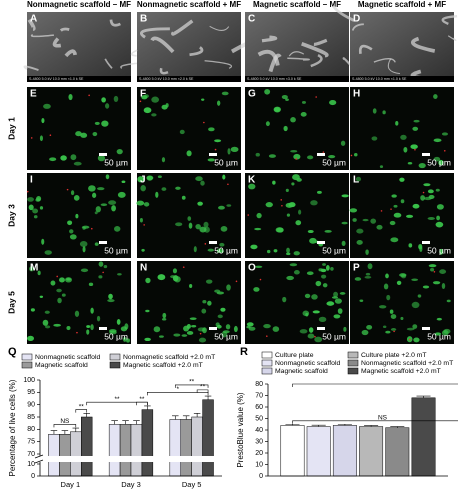 Image resolution: width=458 pixels, height=500 pixels. I want to click on column-title: Nonmagnetic scaffold – MF, so click(79, 4).